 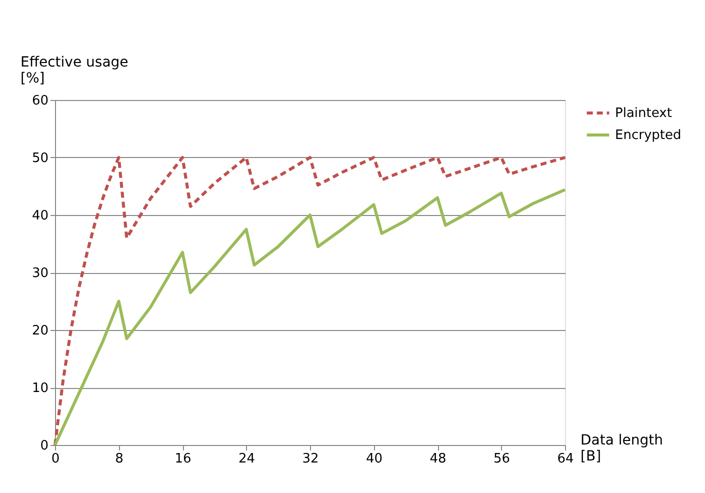 What do you see at coordinates (119, 459) in the screenshot?
I see `x-tick-label: 8` at bounding box center [119, 459].